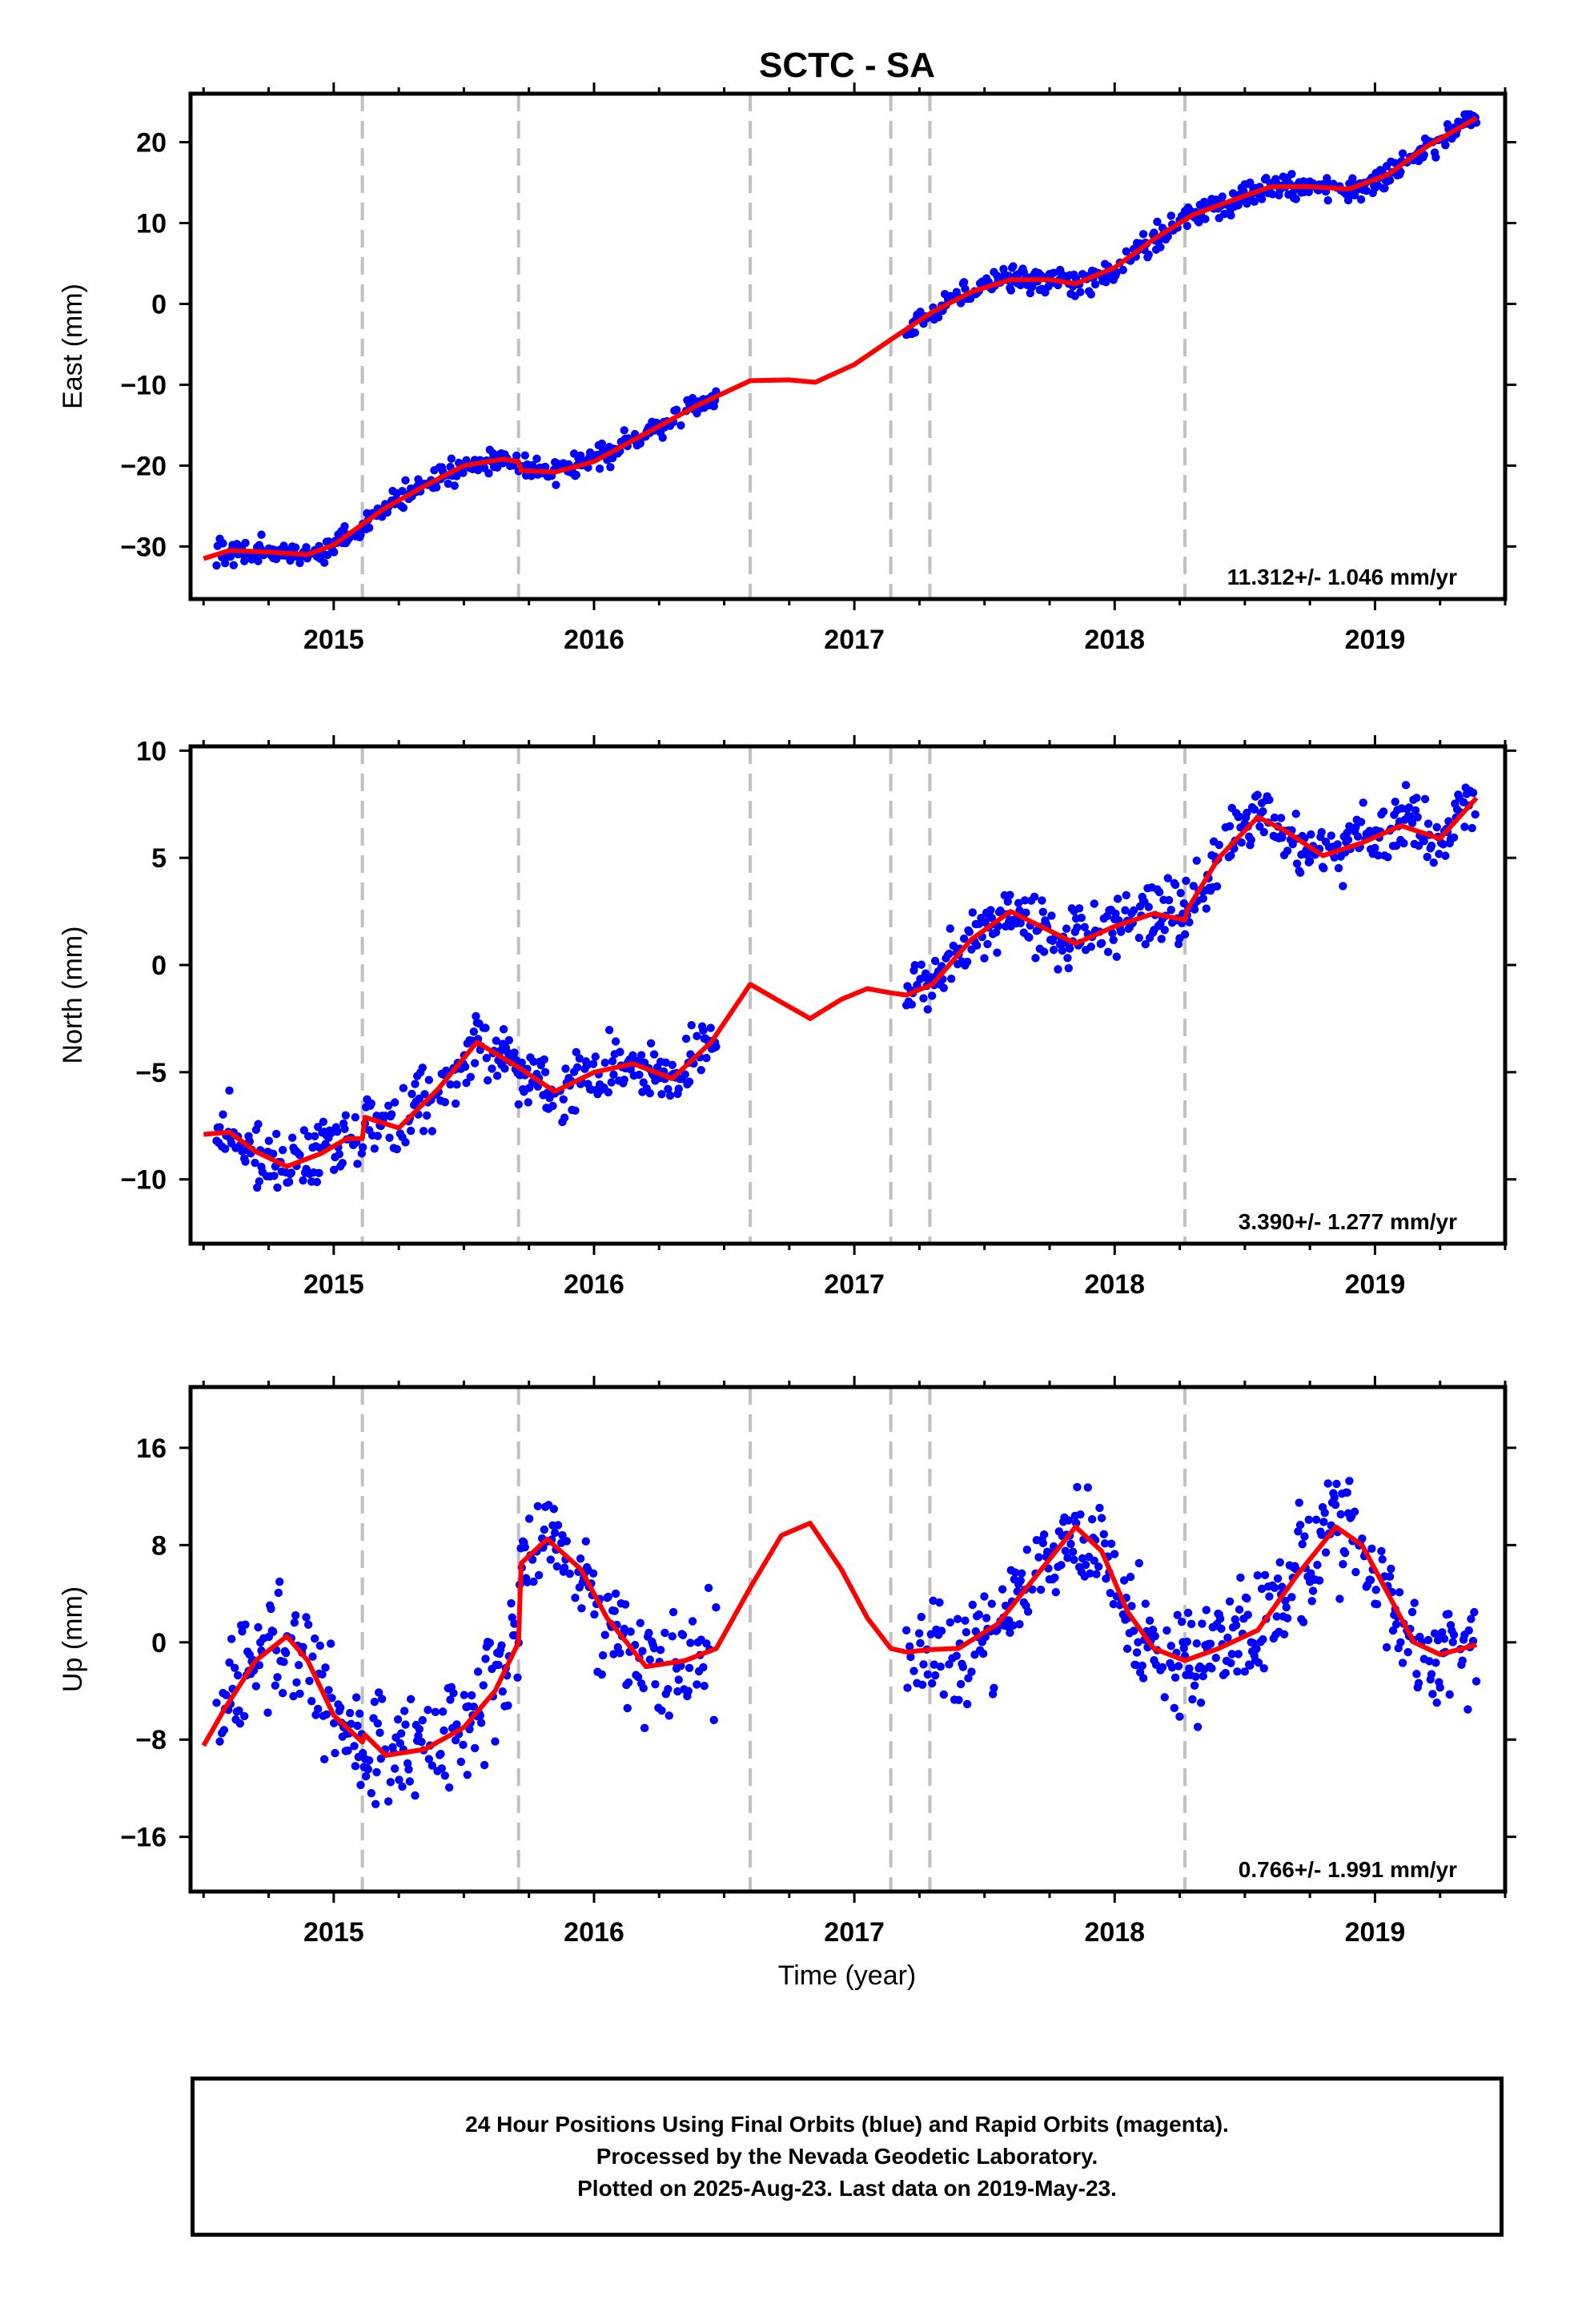 The height and width of the screenshot is (2324, 1582). I want to click on x-tick-label: 2015, so click(334, 1284).